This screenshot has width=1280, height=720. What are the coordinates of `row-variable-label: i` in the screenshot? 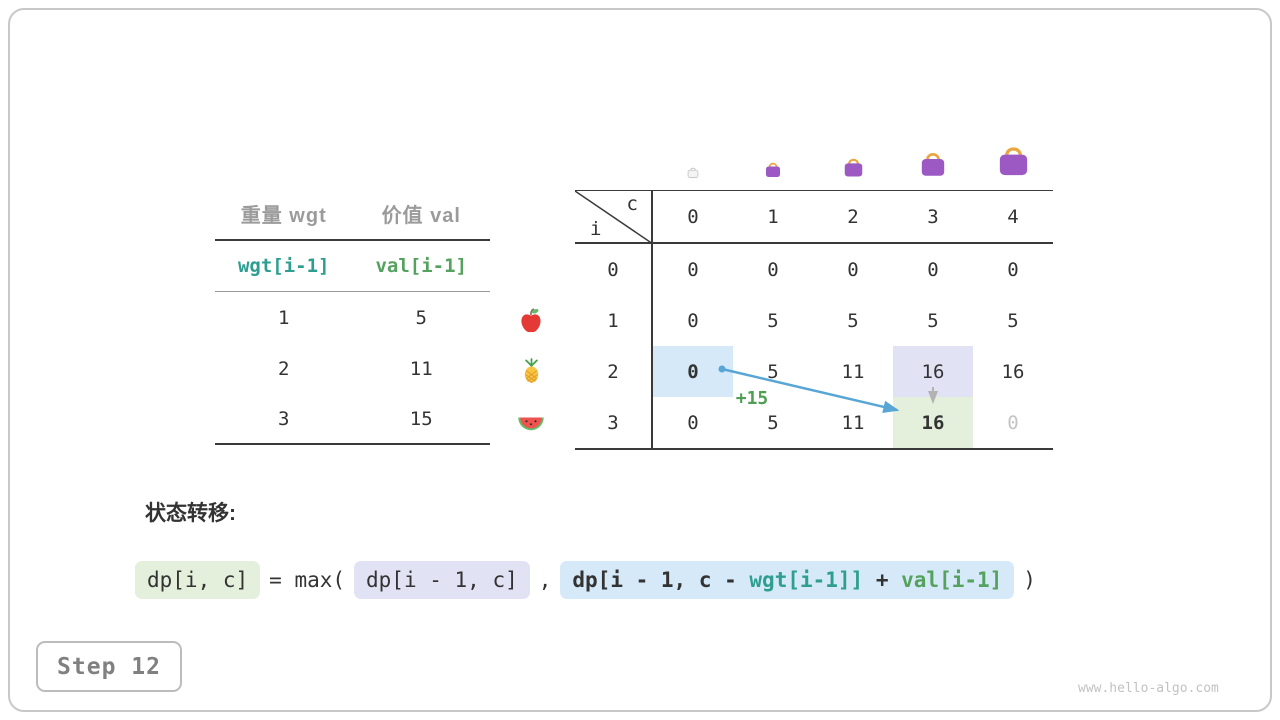 It's located at (596, 229).